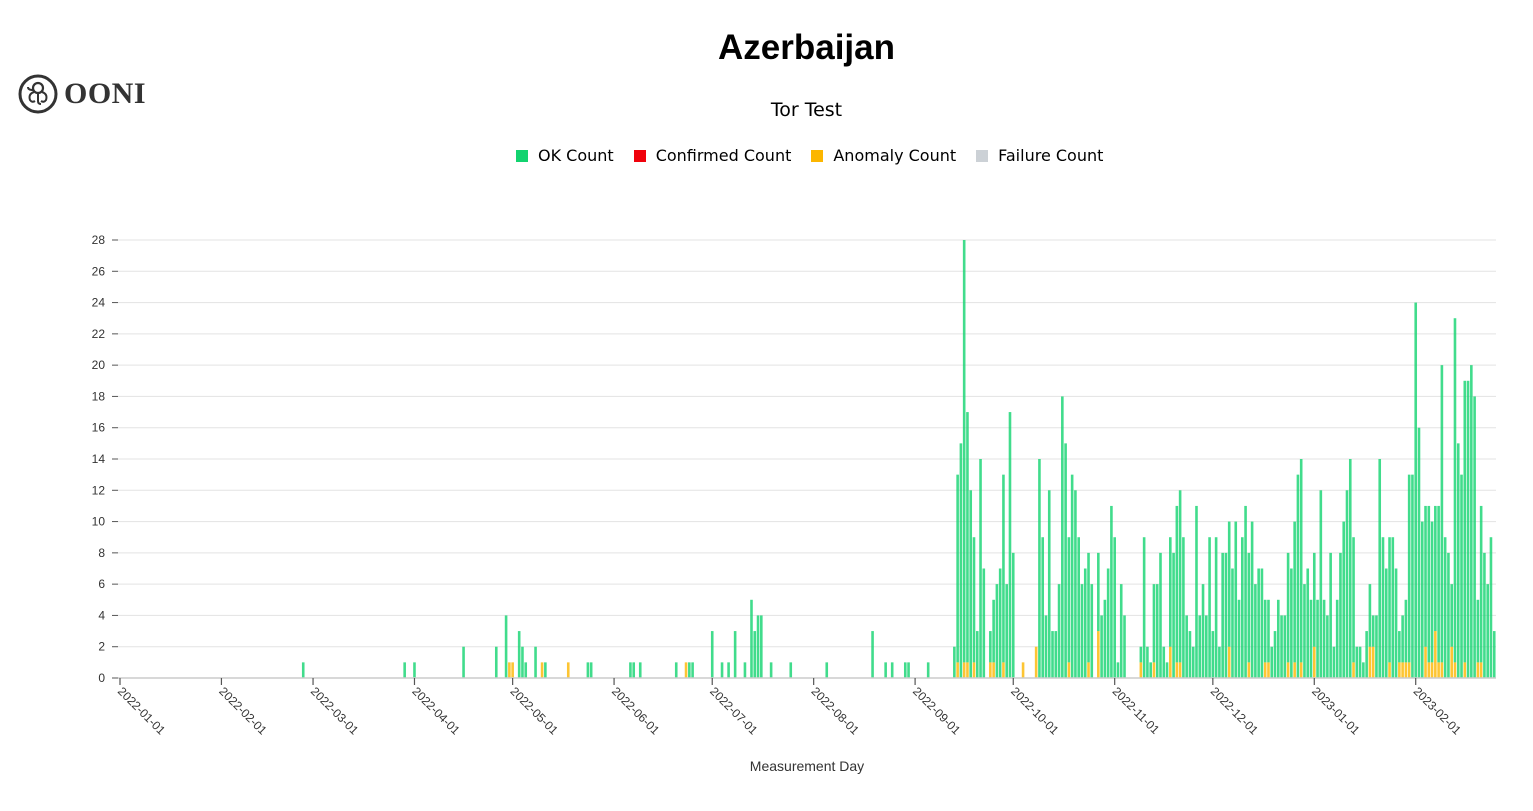 The width and height of the screenshot is (1533, 811). Describe the element at coordinates (99, 522) in the screenshot. I see `y-tick-label: 10` at that location.